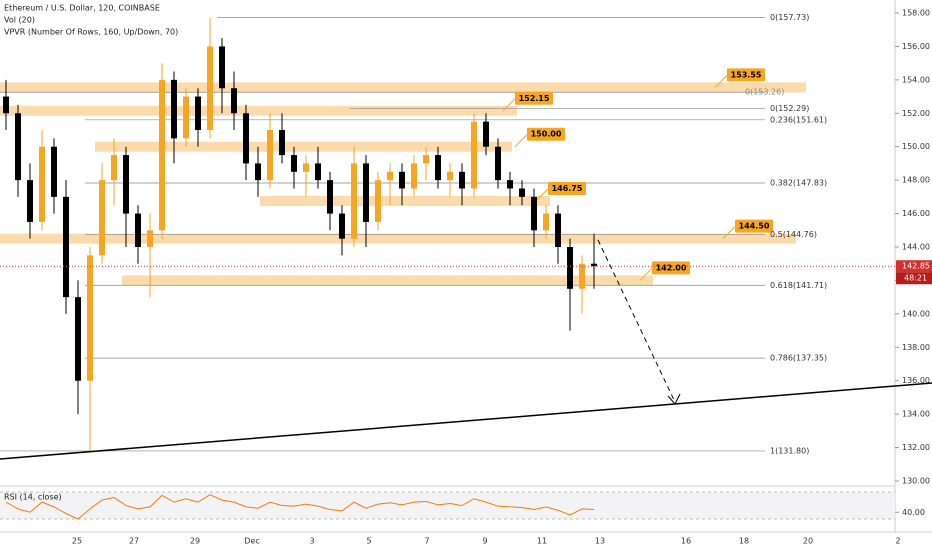 The image size is (932, 554). Describe the element at coordinates (916, 347) in the screenshot. I see `y-tick-label: 138.00` at that location.